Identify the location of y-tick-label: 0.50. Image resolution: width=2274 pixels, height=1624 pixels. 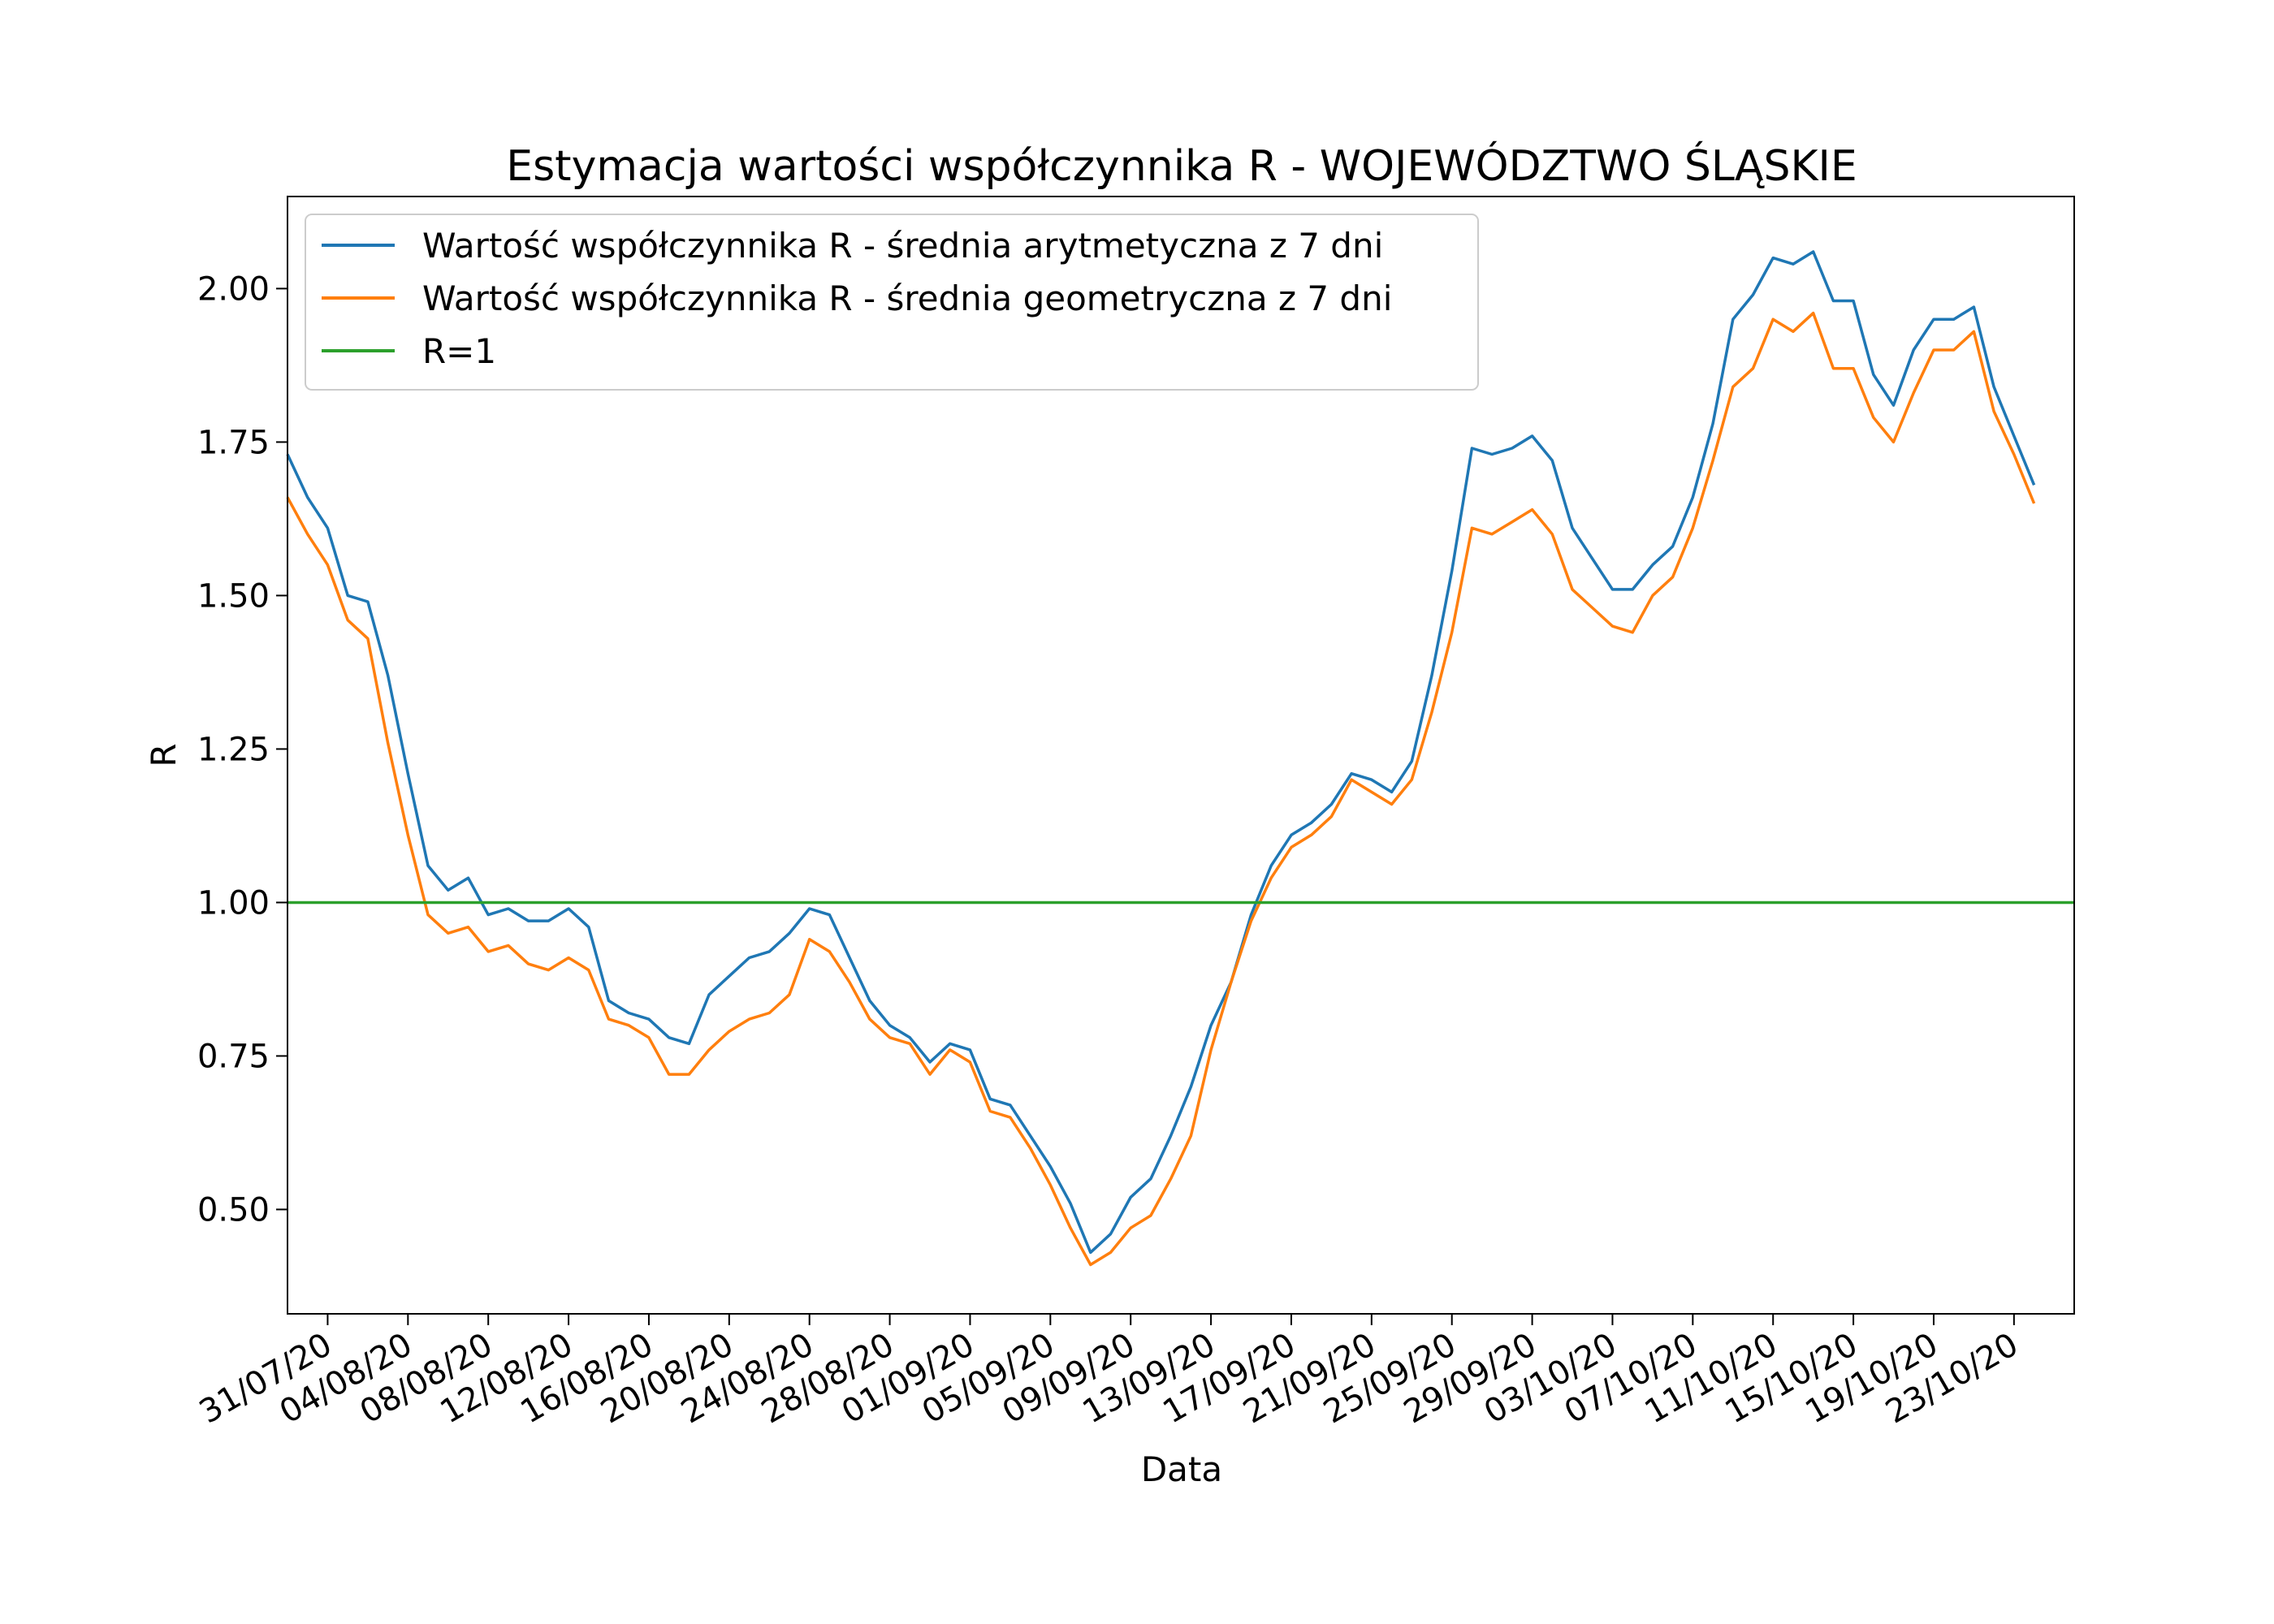
(234, 1210).